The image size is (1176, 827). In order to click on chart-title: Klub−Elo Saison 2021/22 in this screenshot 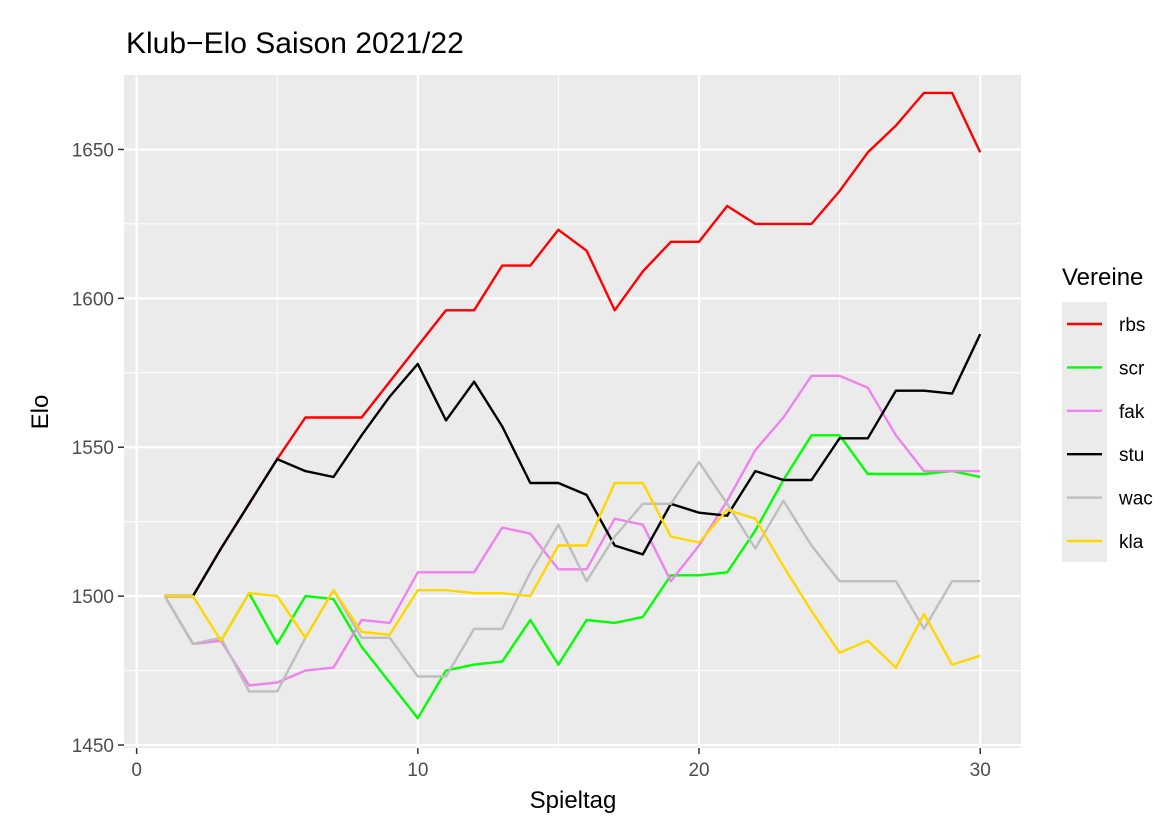, I will do `click(295, 43)`.